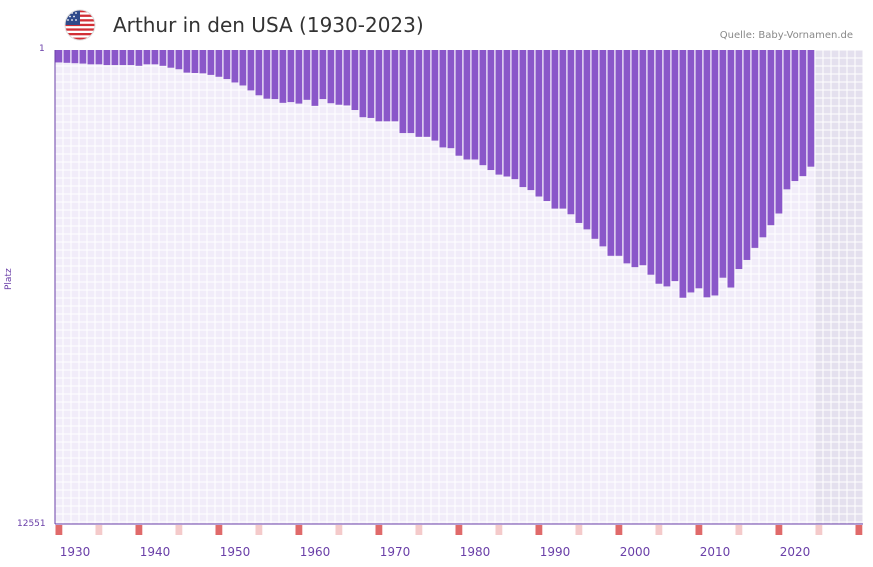  What do you see at coordinates (80, 25) in the screenshot?
I see `usa-flag-icon` at bounding box center [80, 25].